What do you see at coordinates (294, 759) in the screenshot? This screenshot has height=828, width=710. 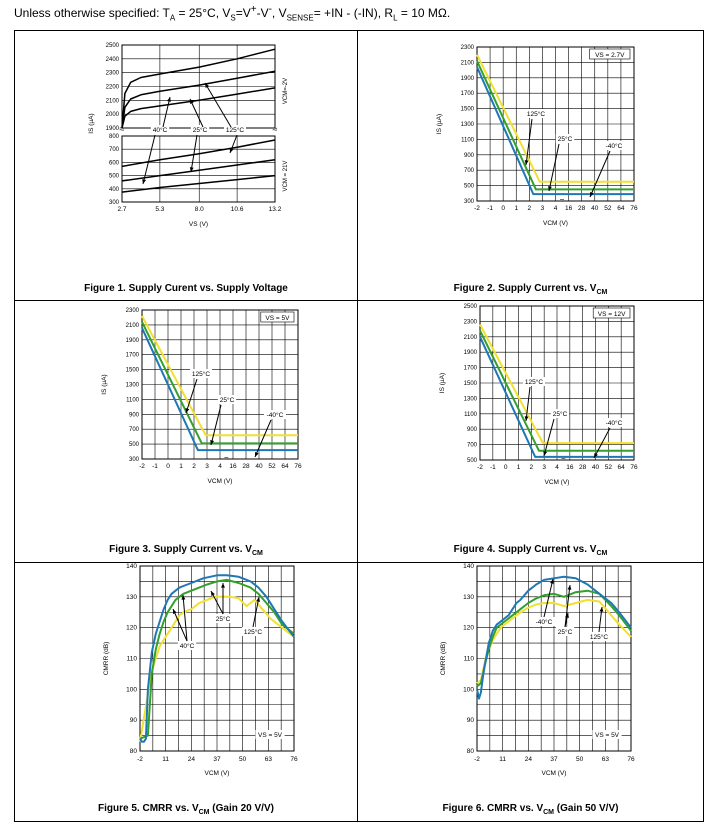 I see `fig5-xtick-6: 76` at bounding box center [294, 759].